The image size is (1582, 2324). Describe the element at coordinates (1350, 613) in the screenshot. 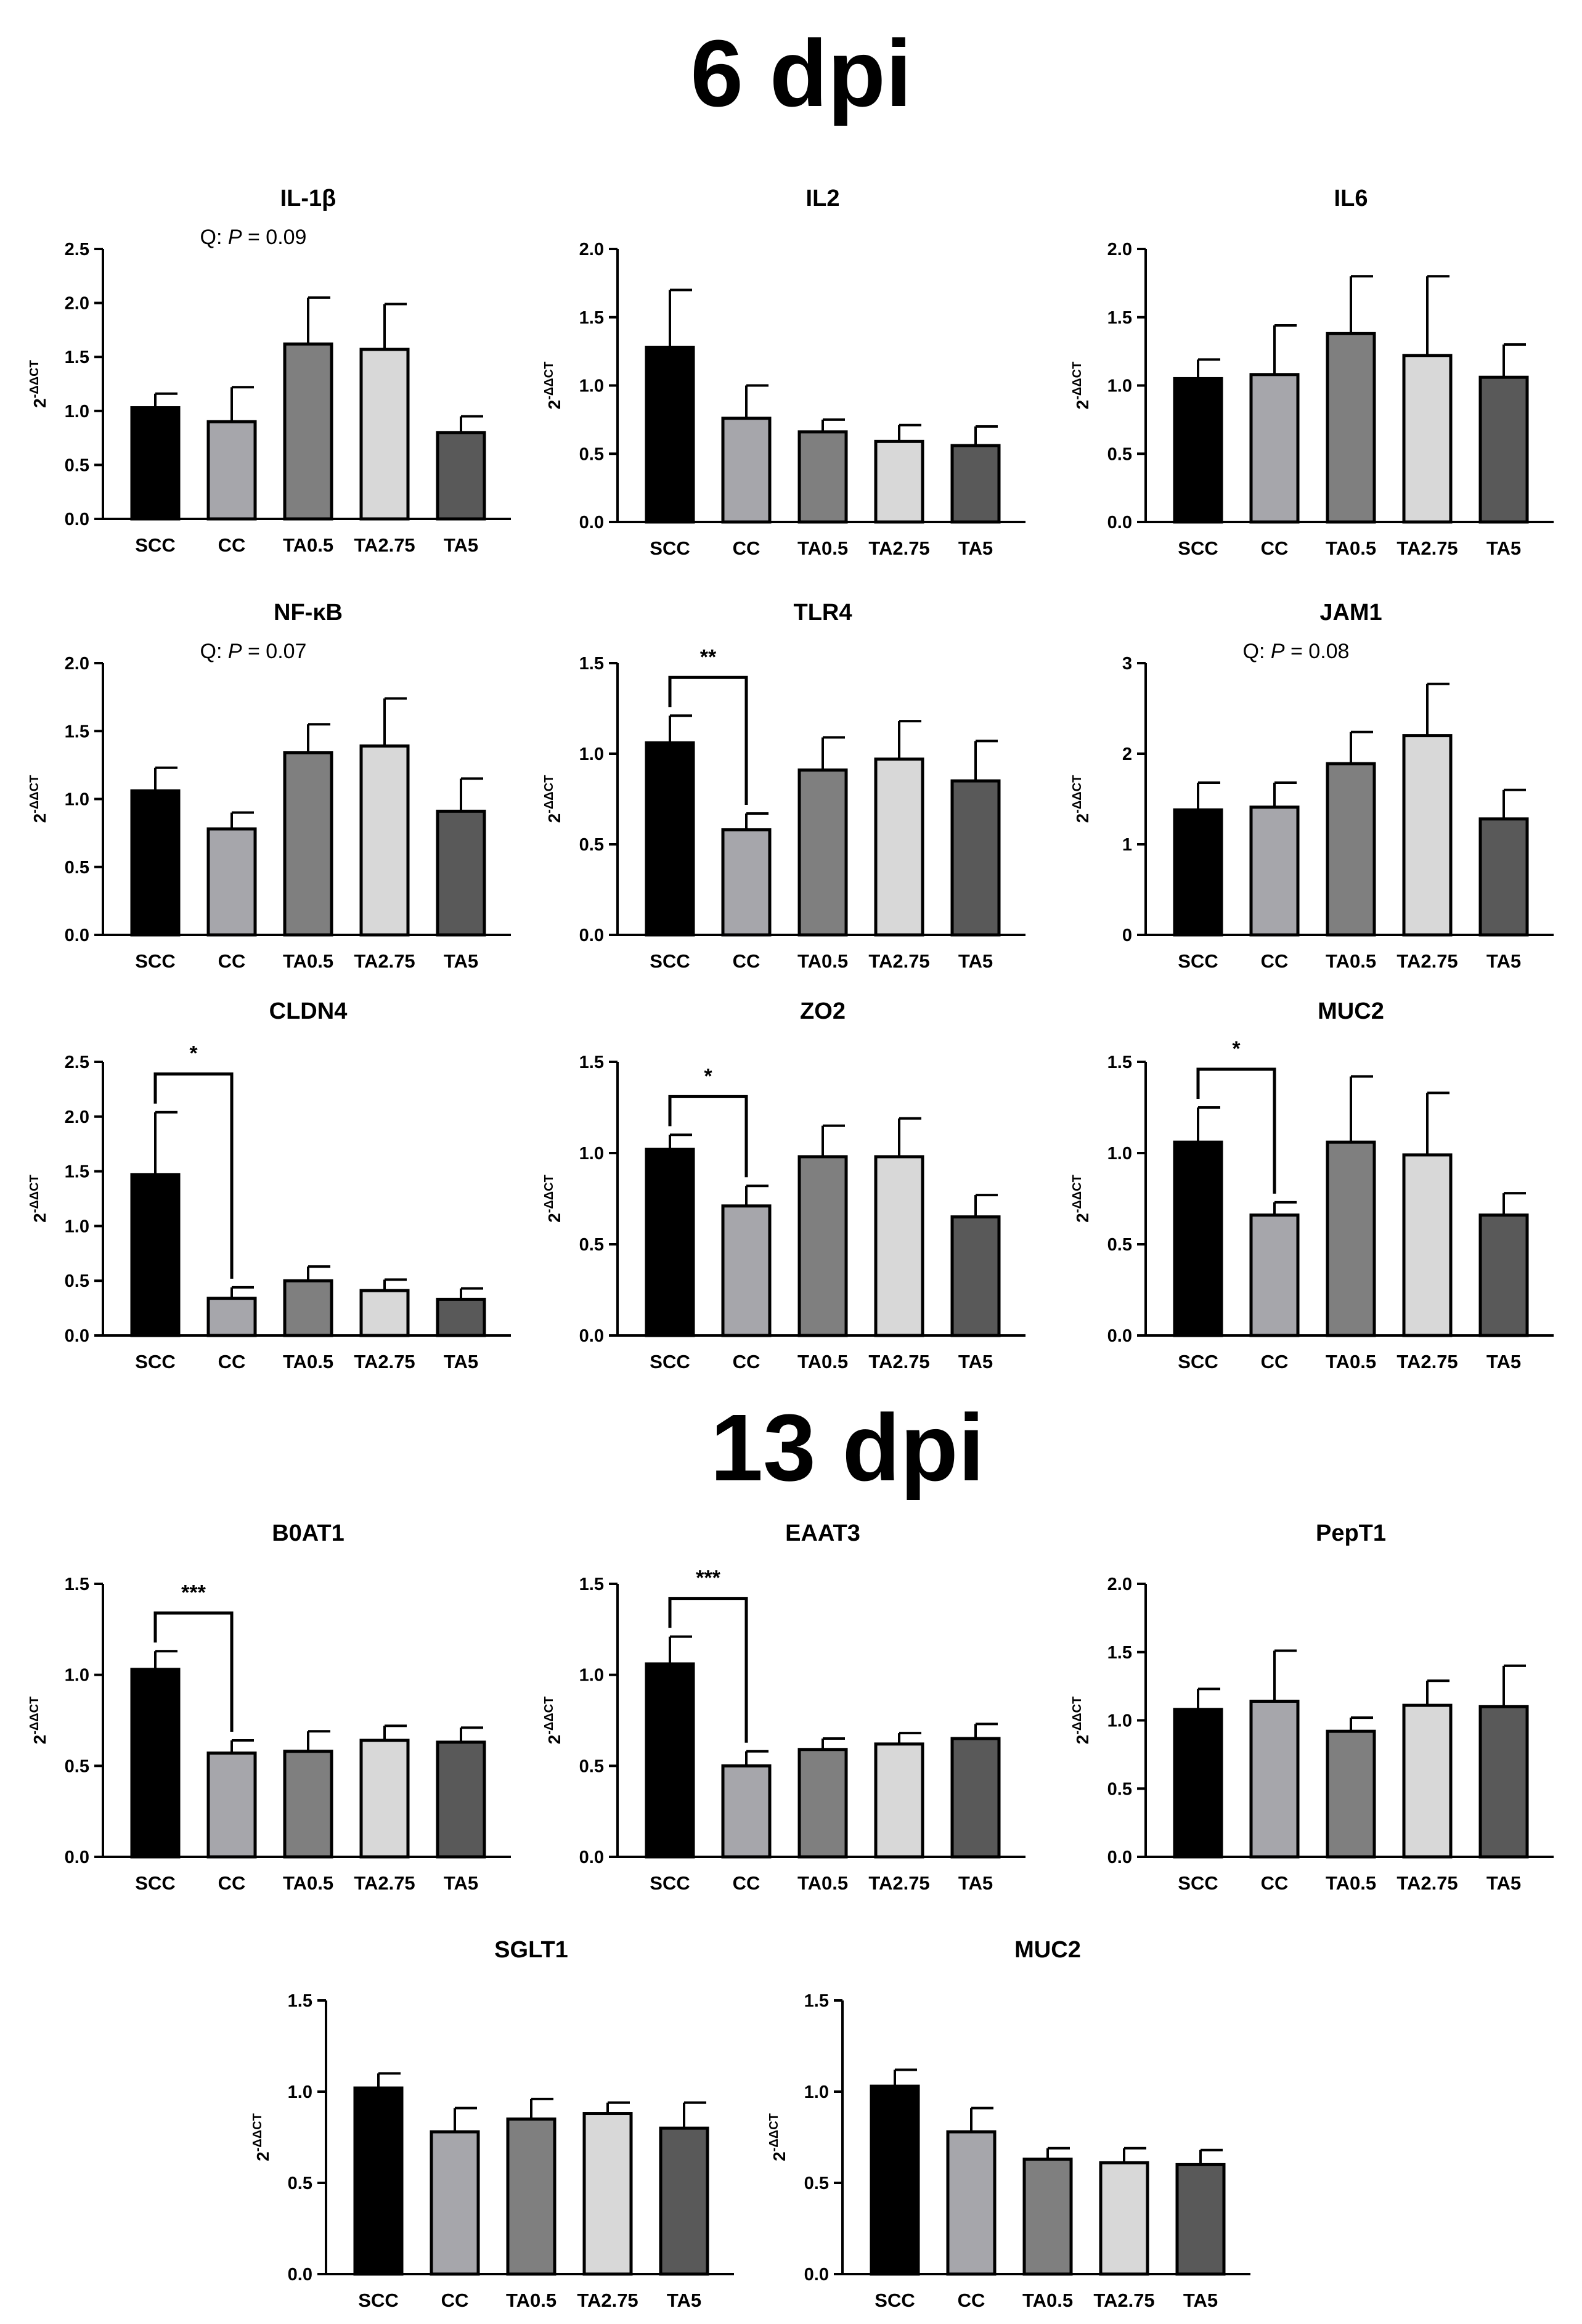

I see `chart-title: JAM1` at that location.